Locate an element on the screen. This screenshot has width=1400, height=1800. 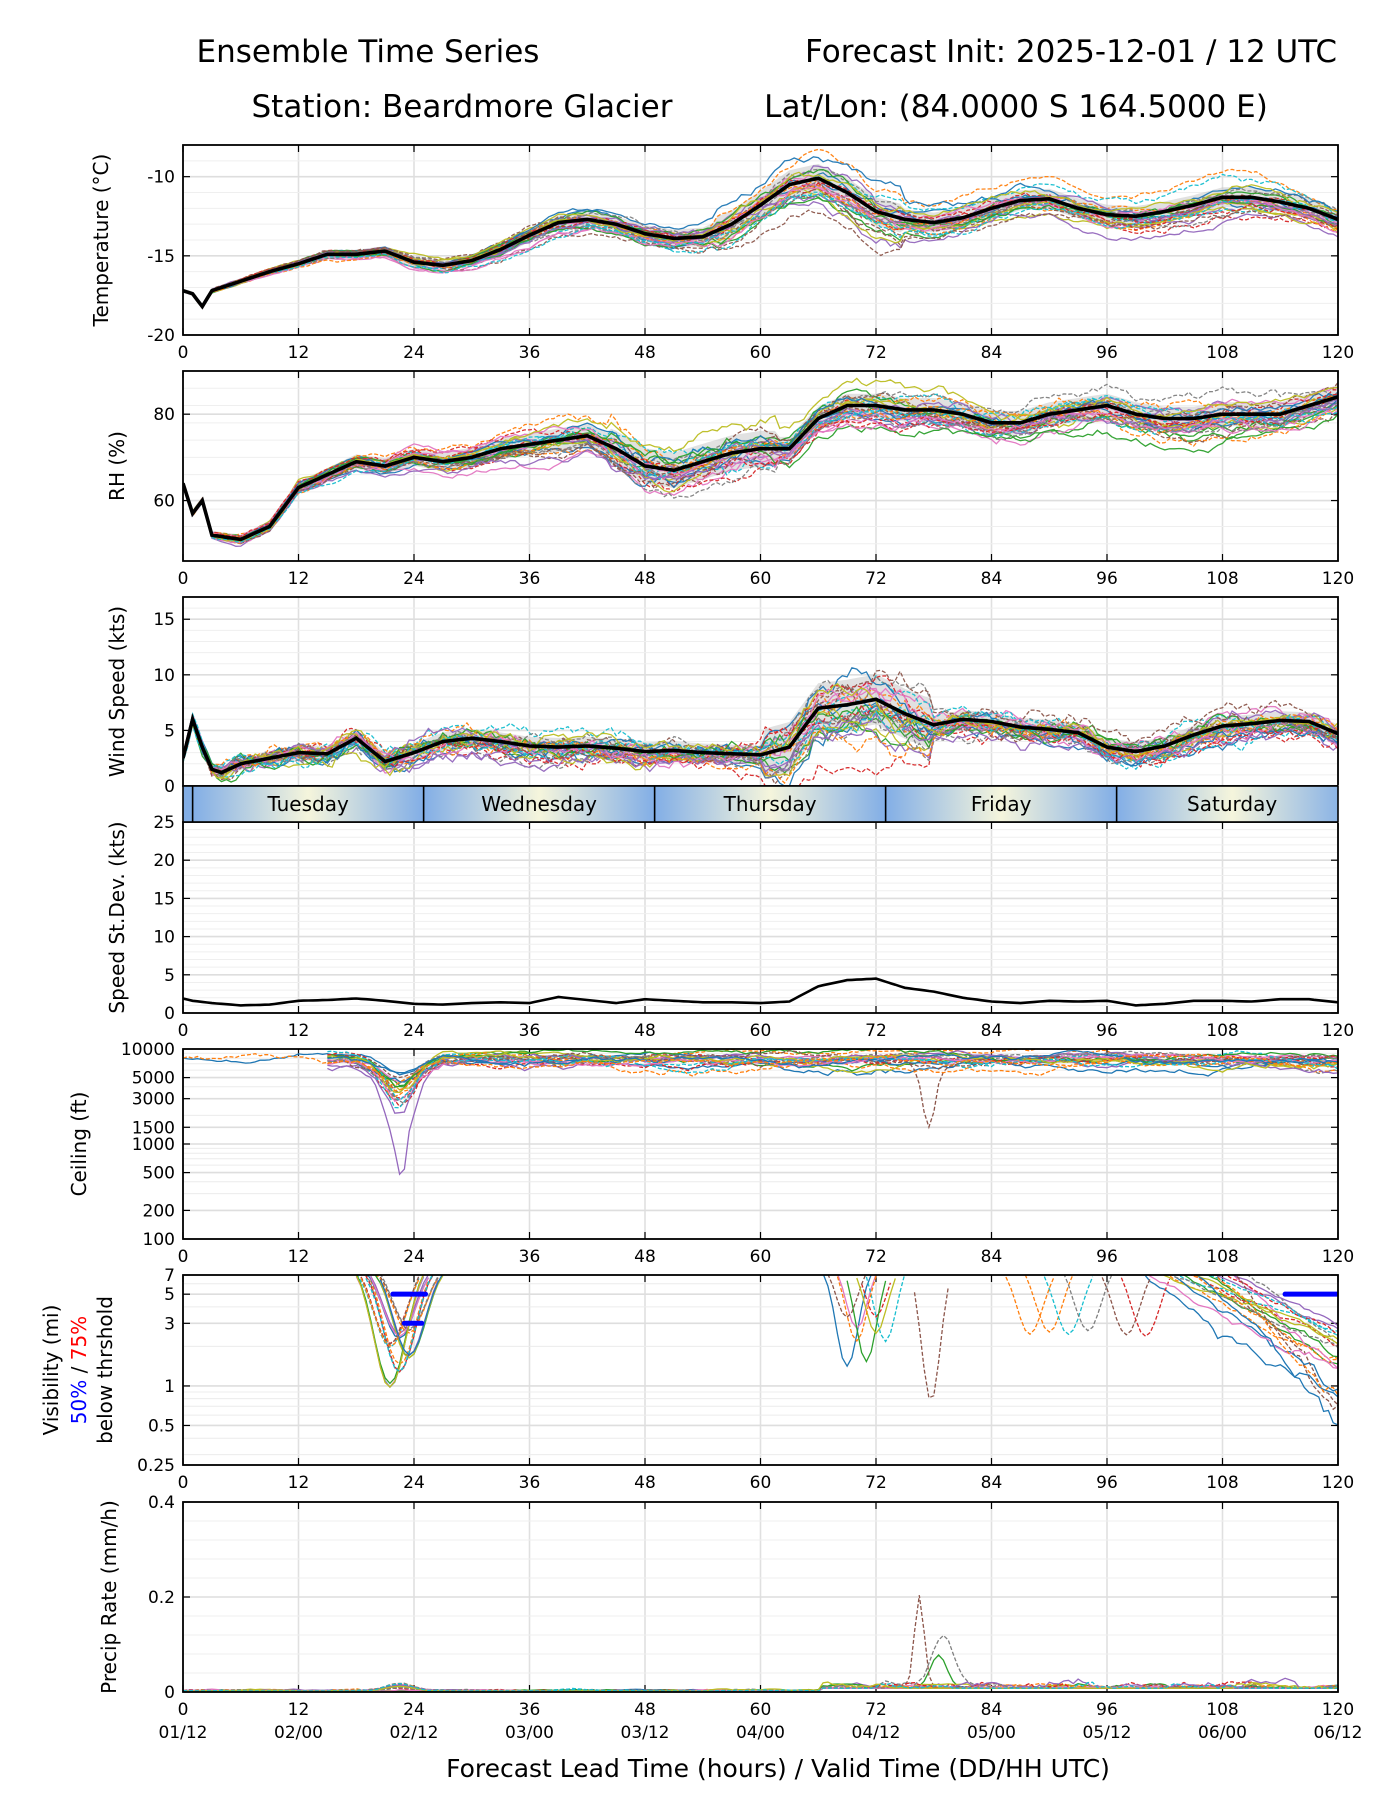
title-right: Forecast Init: 2025-12-01 / 12 UTC is located at coordinates (1071, 52).